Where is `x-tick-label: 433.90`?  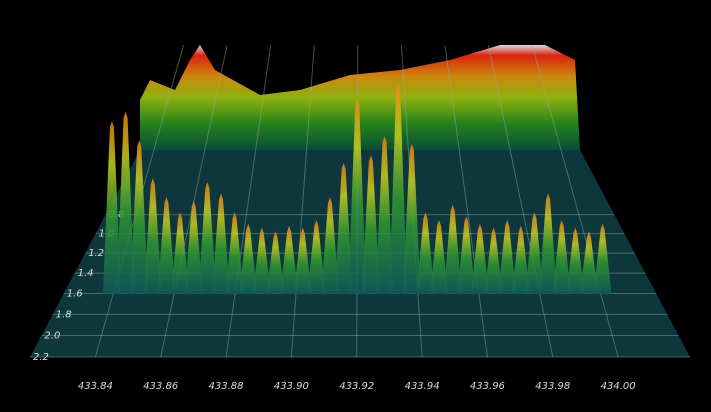
x-tick-label: 433.90 is located at coordinates (291, 386).